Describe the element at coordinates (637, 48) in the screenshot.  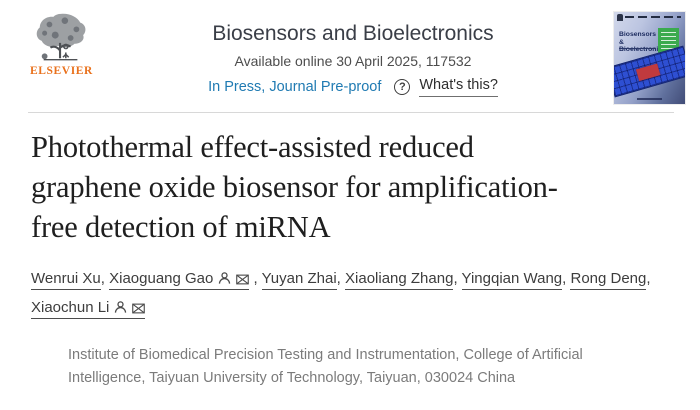
I see `cover-title-rule` at that location.